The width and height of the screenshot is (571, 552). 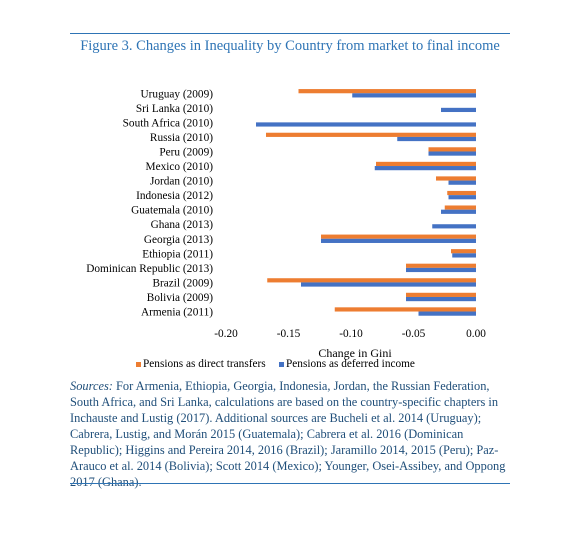 I want to click on sources-label: Sources:, so click(x=91, y=386).